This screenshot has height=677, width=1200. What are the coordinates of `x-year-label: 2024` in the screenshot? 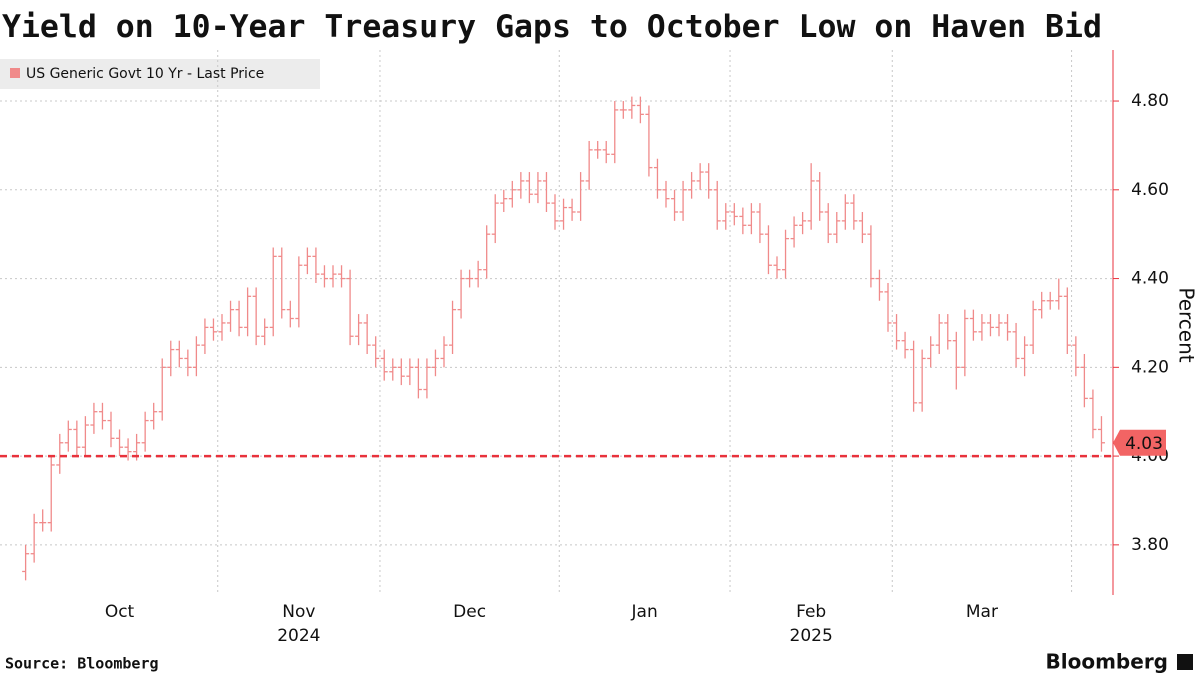 It's located at (298, 636).